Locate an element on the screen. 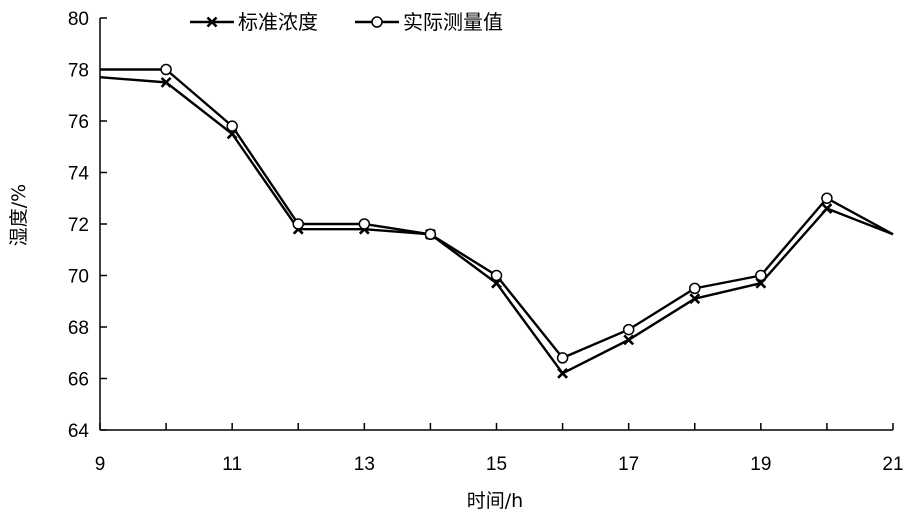 The height and width of the screenshot is (532, 907). y-tick-label: 64 is located at coordinates (79, 431).